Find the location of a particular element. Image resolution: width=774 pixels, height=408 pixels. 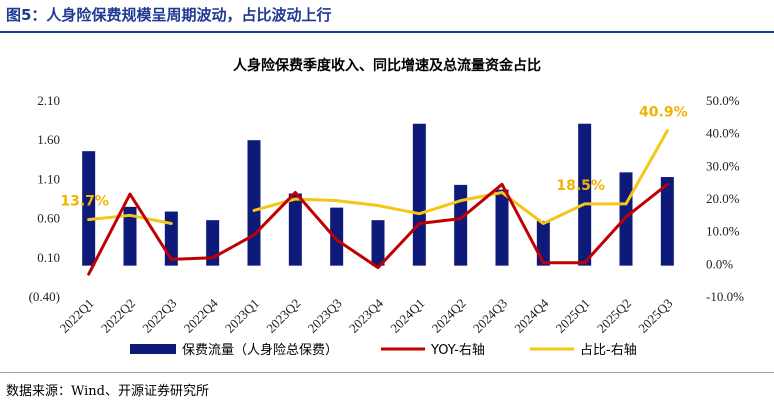

x-tick-label: 2025Q1 is located at coordinates (573, 316).